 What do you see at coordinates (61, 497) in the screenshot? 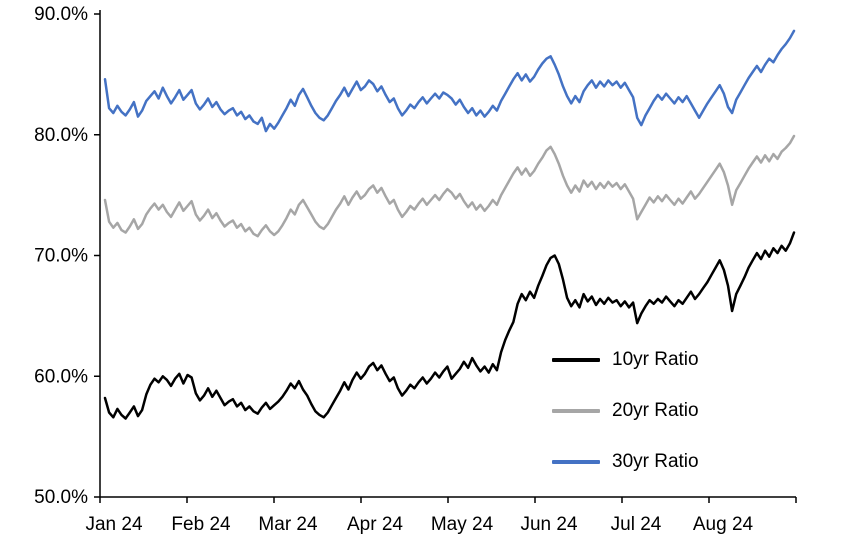
I see `y-axis-tick-label: 50.0%` at bounding box center [61, 497].